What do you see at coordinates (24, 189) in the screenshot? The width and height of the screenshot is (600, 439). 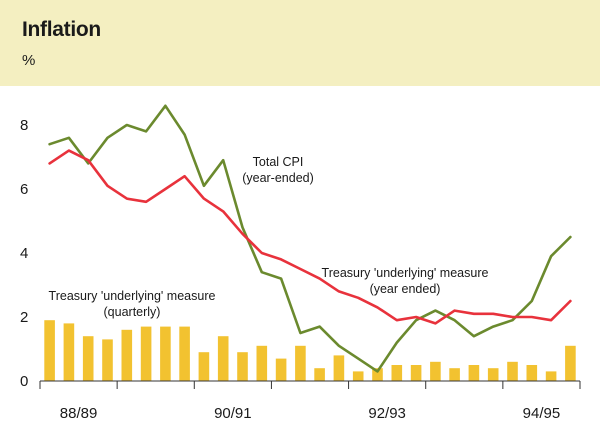 I see `y-tick-label: 6` at bounding box center [24, 189].